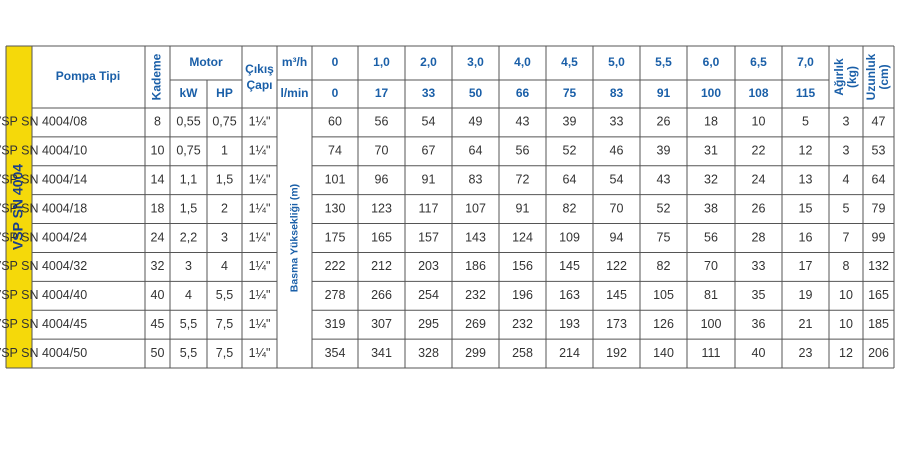 This screenshot has width=900, height=462. What do you see at coordinates (616, 353) in the screenshot?
I see `cell: 192` at bounding box center [616, 353].